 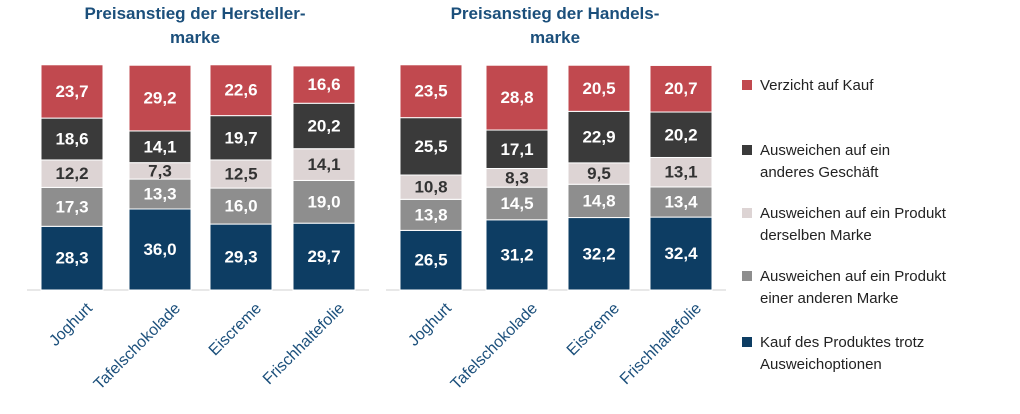 I want to click on value-label: 29,2, so click(x=159, y=98).